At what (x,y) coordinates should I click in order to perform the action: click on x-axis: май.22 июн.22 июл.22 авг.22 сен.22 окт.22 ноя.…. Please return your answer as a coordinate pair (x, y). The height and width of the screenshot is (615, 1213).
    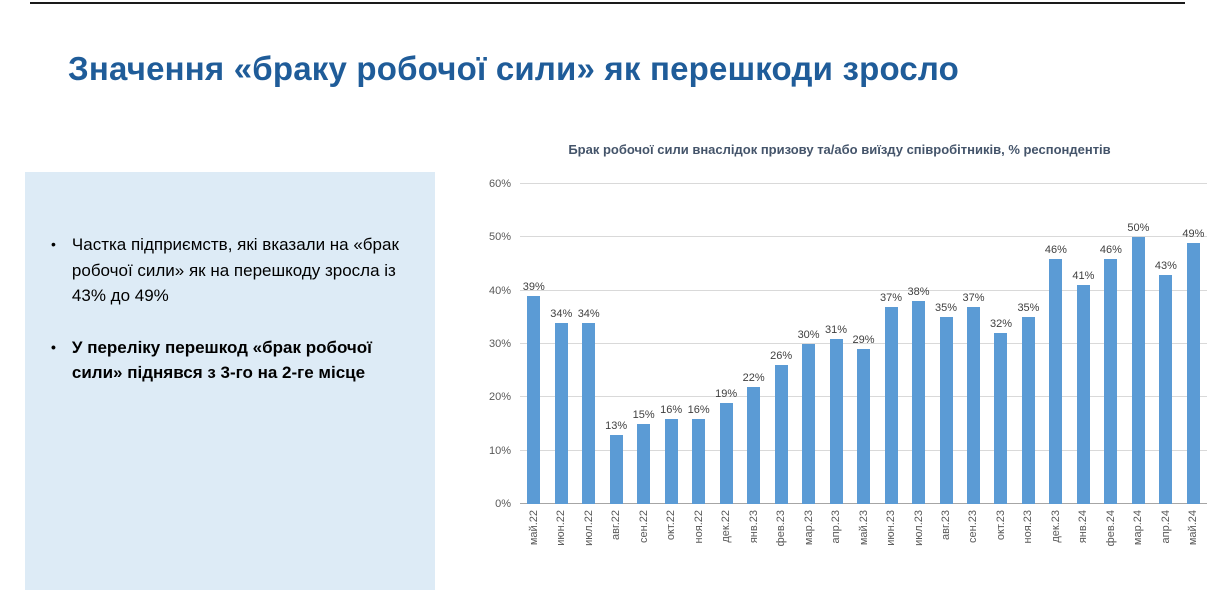
    Looking at the image, I should click on (863, 537).